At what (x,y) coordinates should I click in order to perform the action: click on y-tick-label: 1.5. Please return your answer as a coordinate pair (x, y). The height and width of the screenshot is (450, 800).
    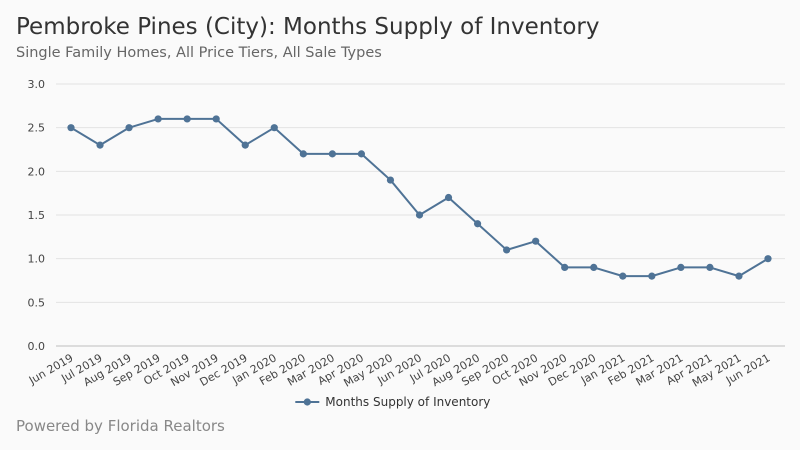
    Looking at the image, I should click on (37, 215).